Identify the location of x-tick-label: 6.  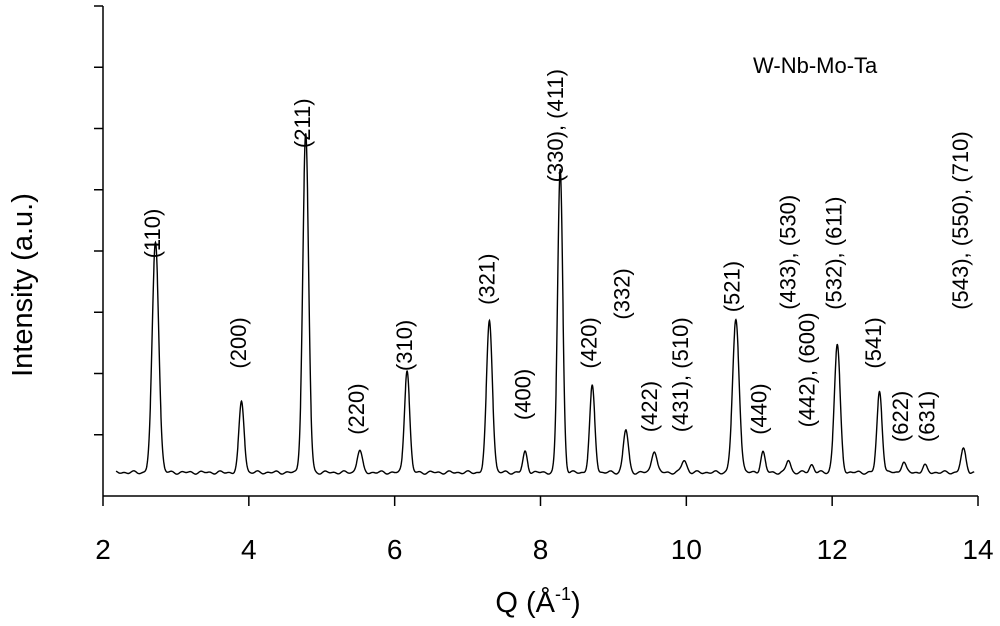
(395, 549).